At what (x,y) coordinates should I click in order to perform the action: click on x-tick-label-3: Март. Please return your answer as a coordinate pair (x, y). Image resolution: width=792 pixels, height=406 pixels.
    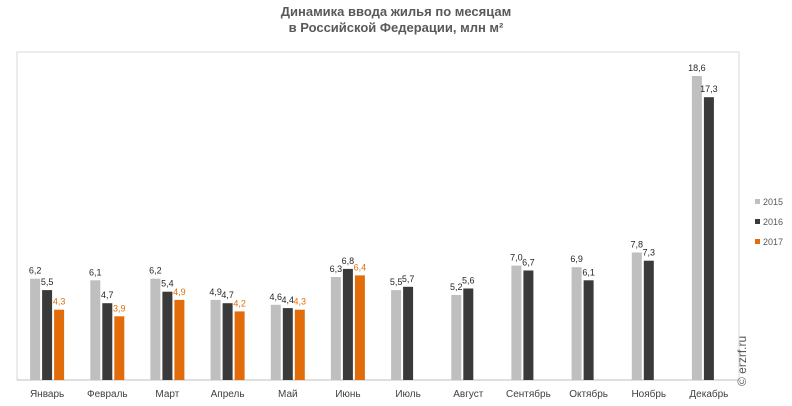
    Looking at the image, I should click on (167, 394).